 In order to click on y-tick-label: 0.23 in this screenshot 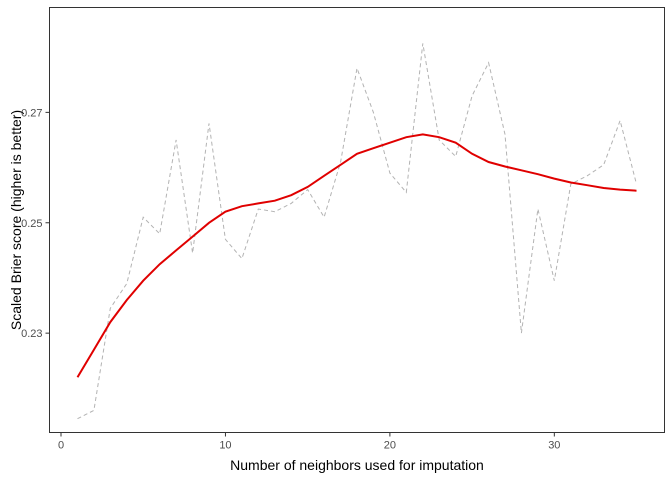, I will do `click(31, 334)`.